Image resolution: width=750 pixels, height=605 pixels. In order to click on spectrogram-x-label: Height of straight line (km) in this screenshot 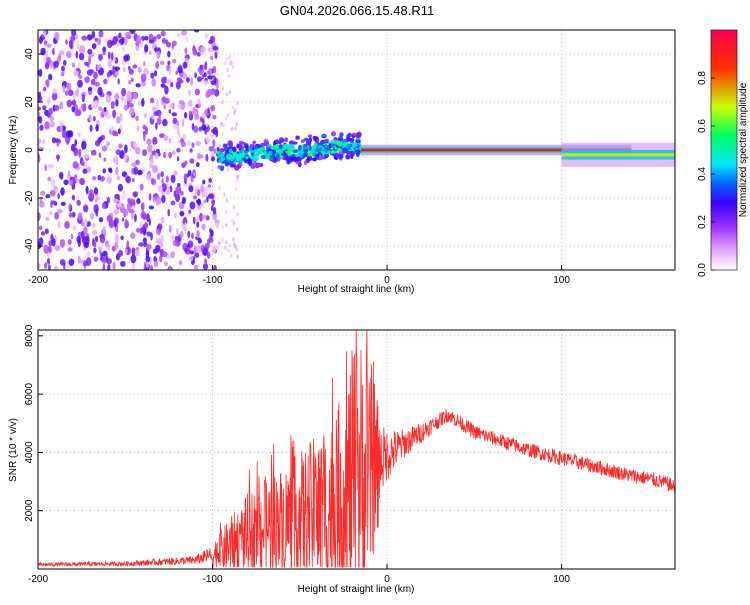, I will do `click(356, 289)`.